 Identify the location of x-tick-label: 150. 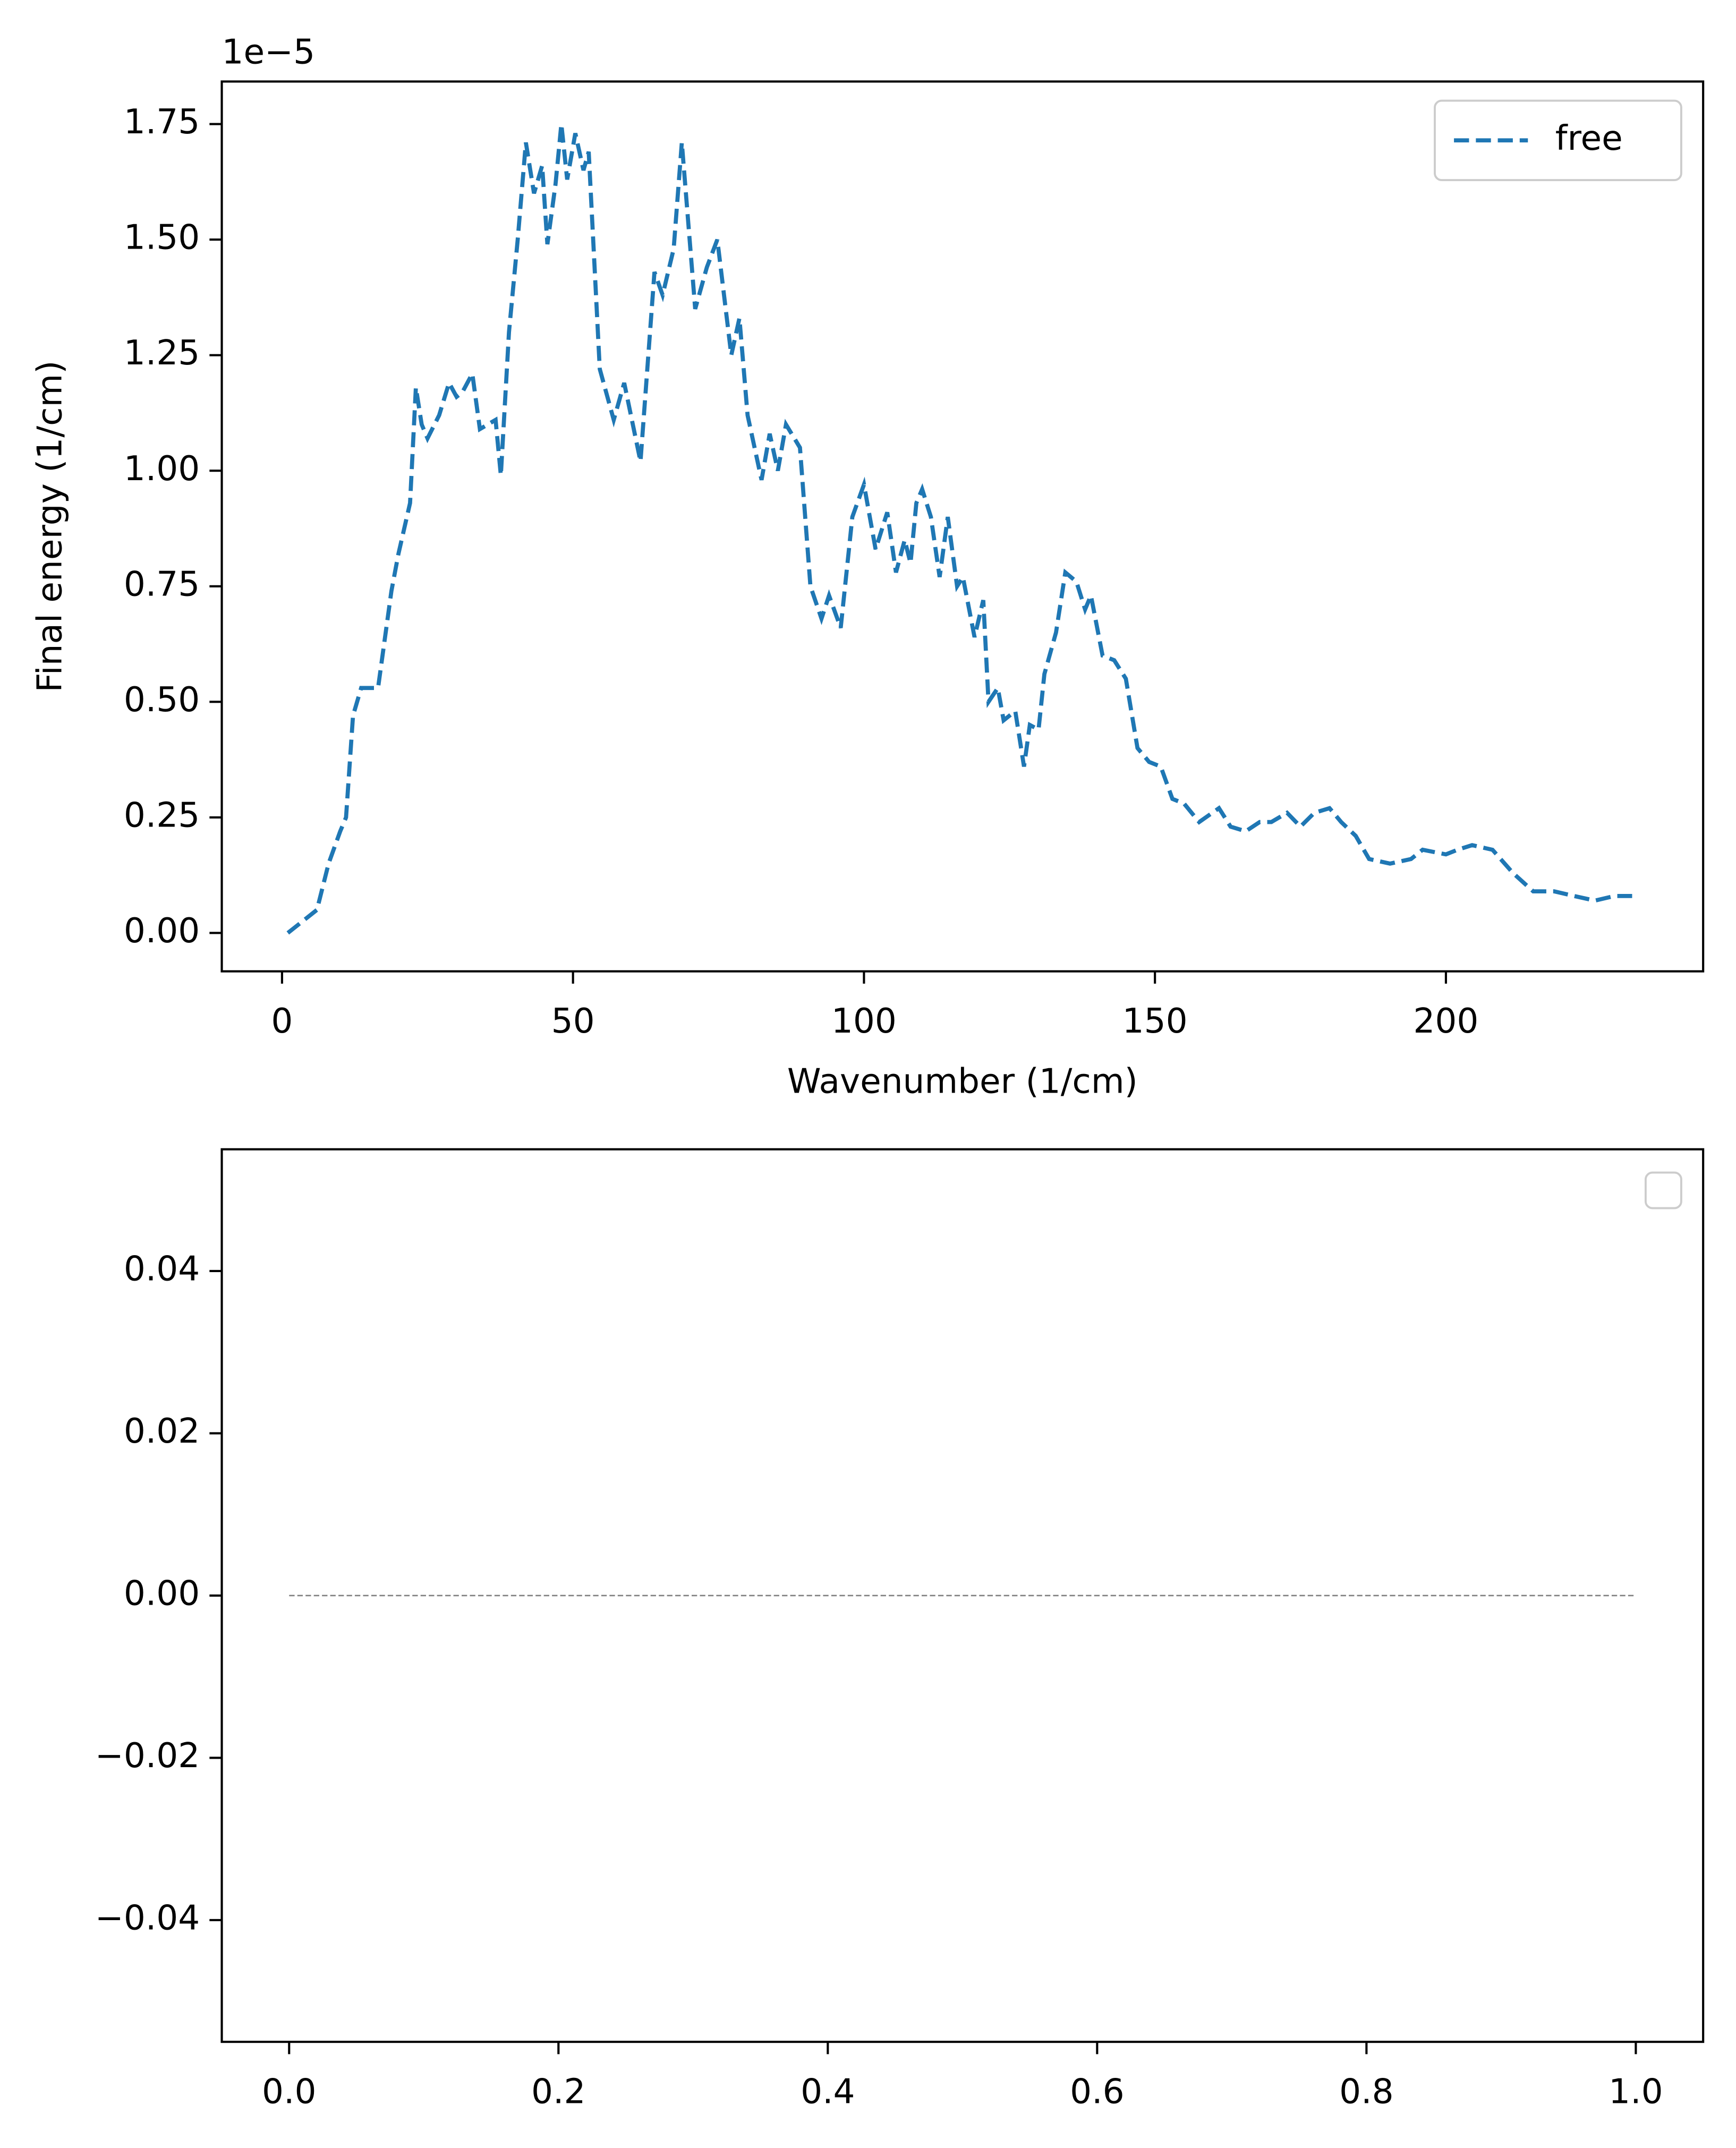
(1155, 1021).